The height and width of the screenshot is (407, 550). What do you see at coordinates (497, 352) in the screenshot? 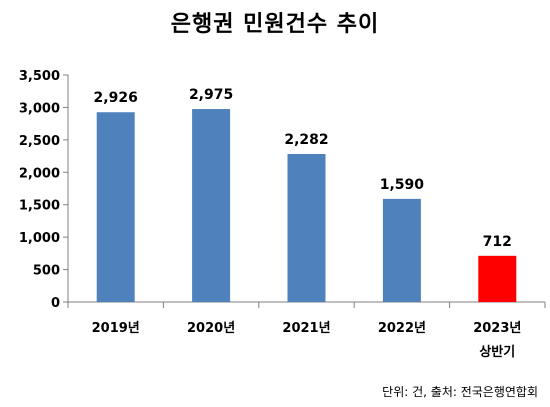
I see `x-tick-label: 상반기` at bounding box center [497, 352].